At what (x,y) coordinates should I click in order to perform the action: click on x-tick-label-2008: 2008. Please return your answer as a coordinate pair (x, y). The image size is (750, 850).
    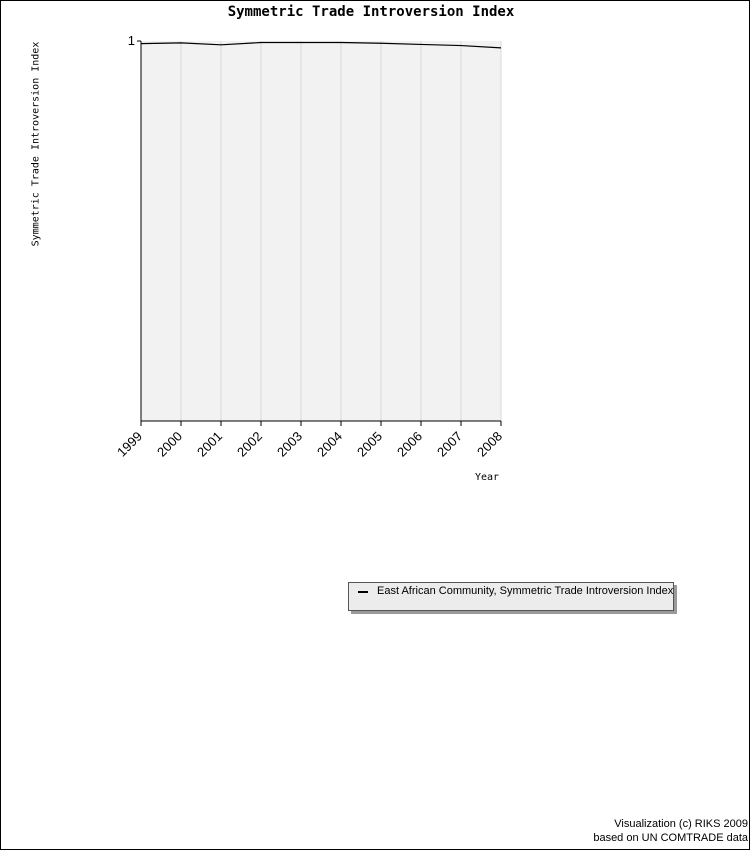
    Looking at the image, I should click on (489, 444).